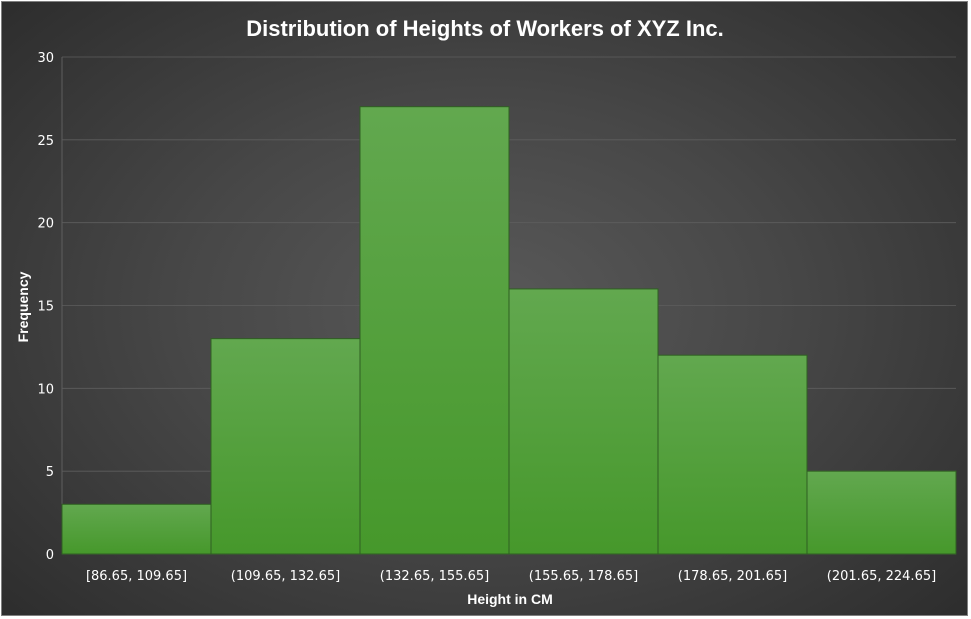 The width and height of the screenshot is (971, 619). Describe the element at coordinates (583, 576) in the screenshot. I see `x-tick-label: (155.65, 178.65]` at that location.